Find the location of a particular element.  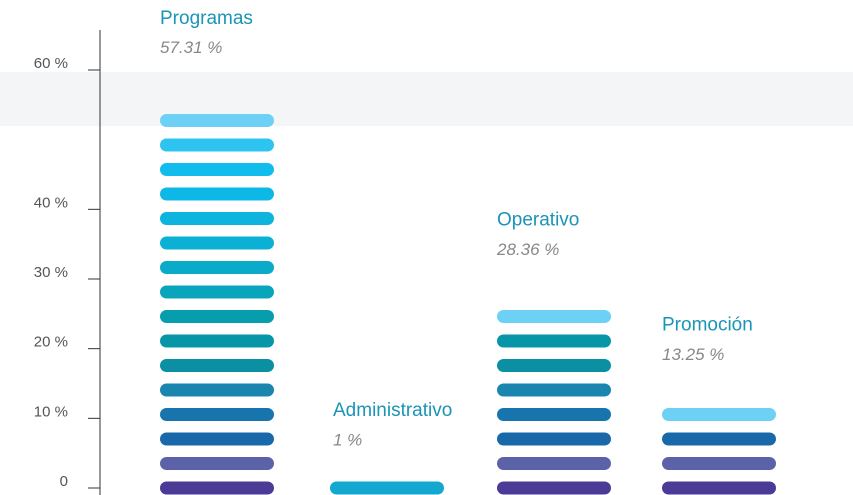

category-label: Promoción is located at coordinates (707, 325).